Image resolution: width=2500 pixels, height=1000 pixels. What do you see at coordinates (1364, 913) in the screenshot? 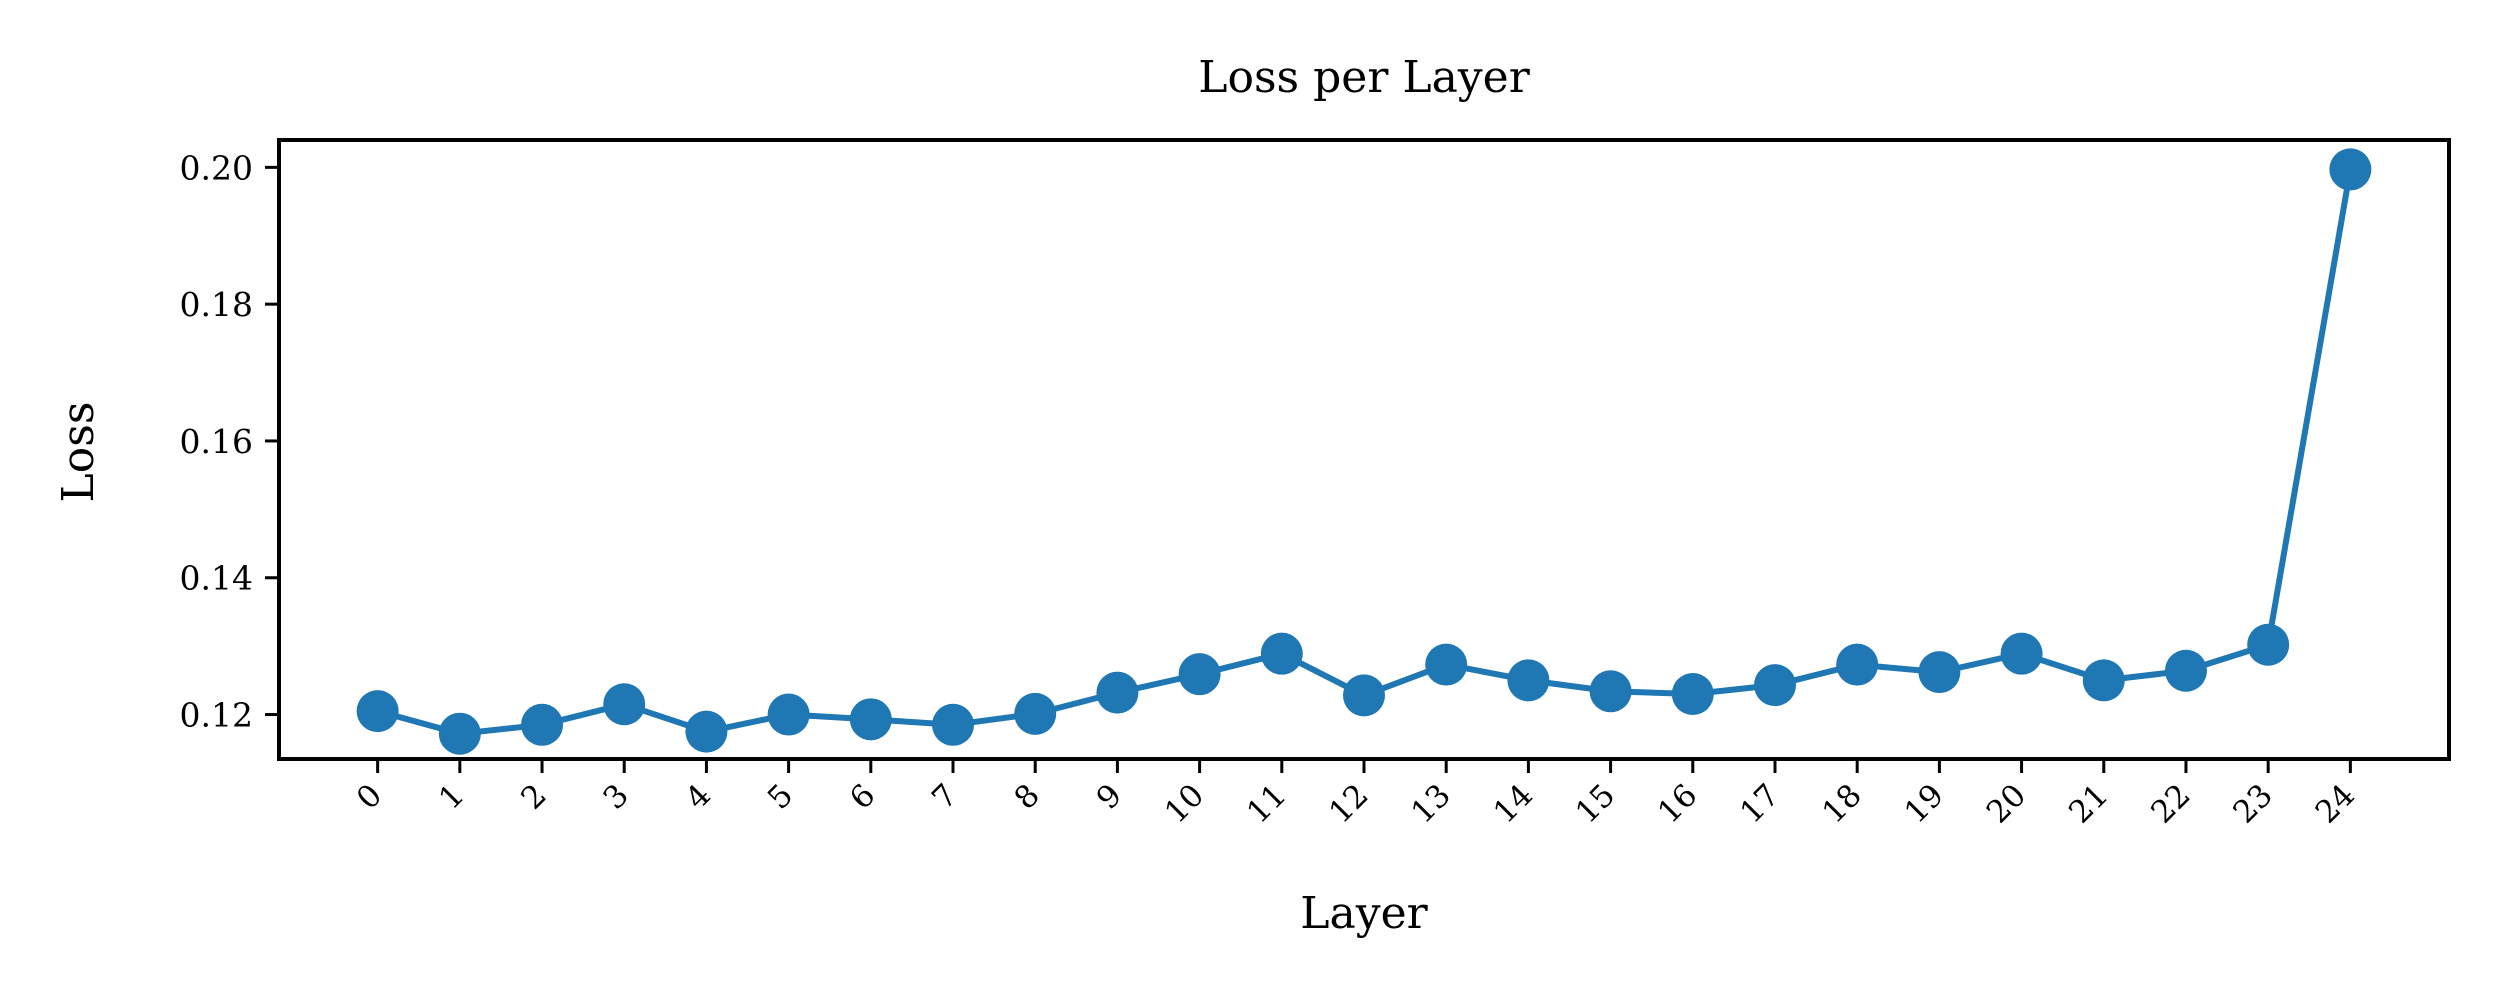
I see `x-axis-label: Layer` at bounding box center [1364, 913].